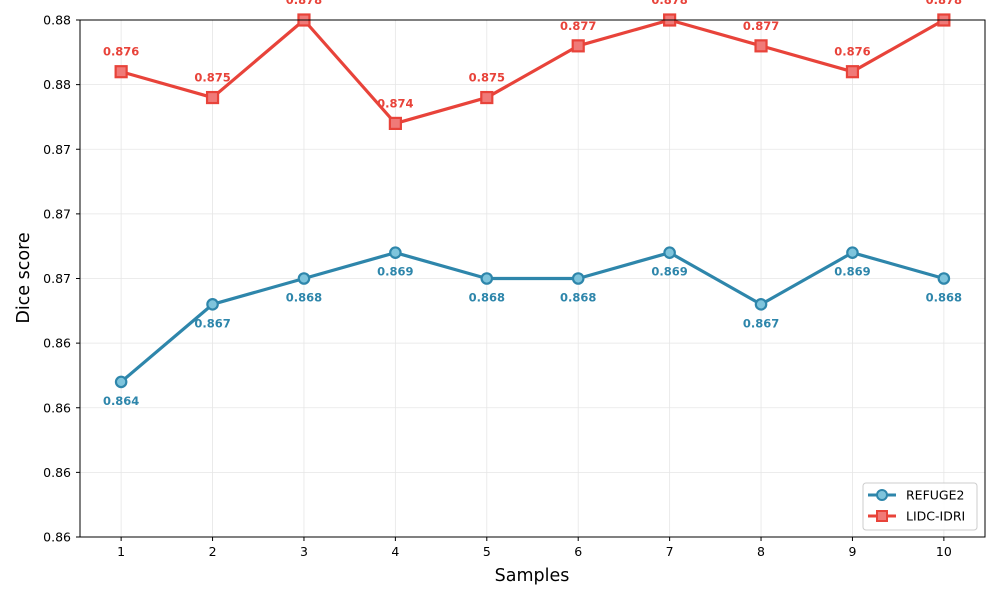 The image size is (1000, 600). What do you see at coordinates (304, 551) in the screenshot?
I see `x-tick-label: 3` at bounding box center [304, 551].